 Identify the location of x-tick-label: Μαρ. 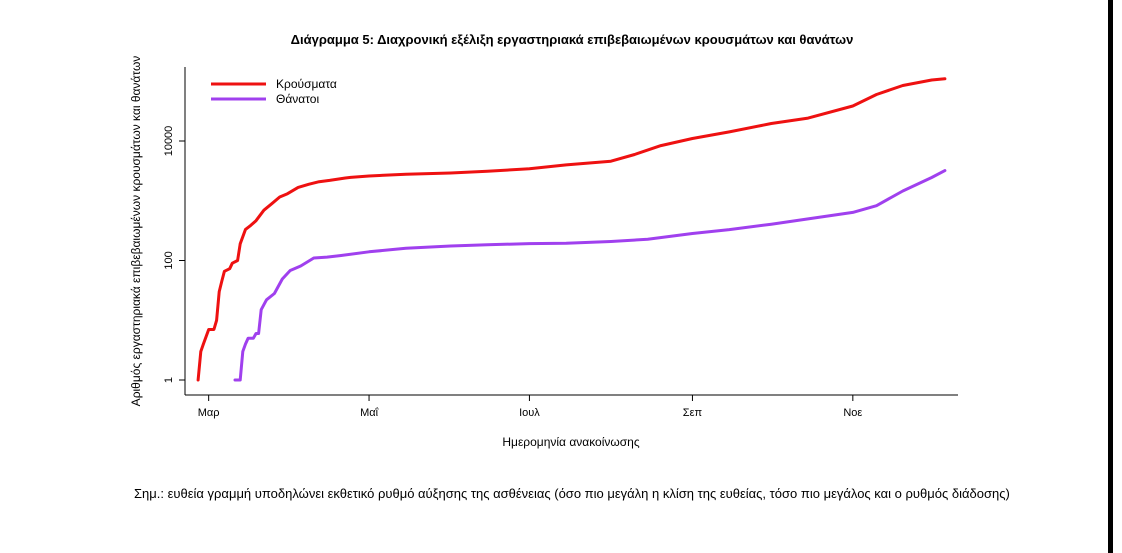
(209, 413).